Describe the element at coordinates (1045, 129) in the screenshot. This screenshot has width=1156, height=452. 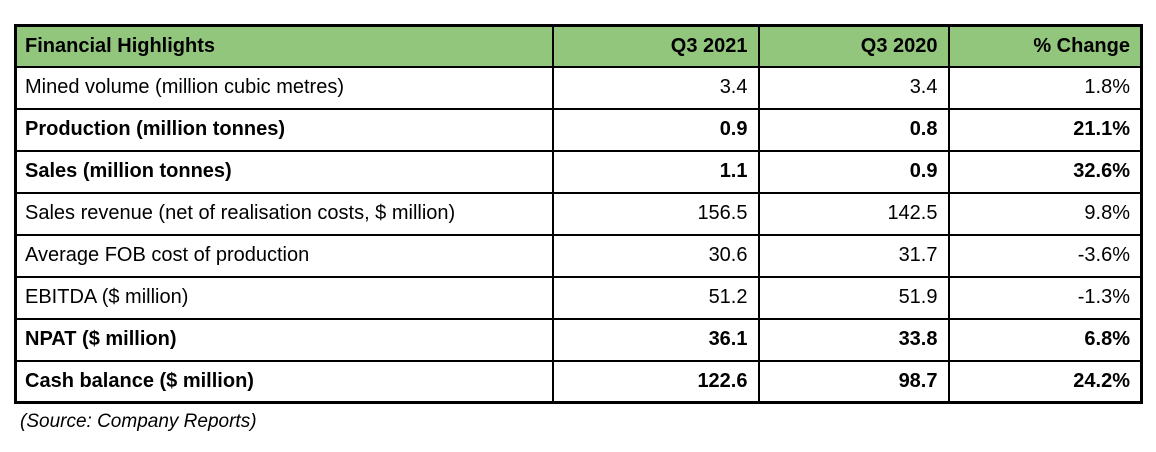
I see `cell-pct-change: 21.1%` at that location.